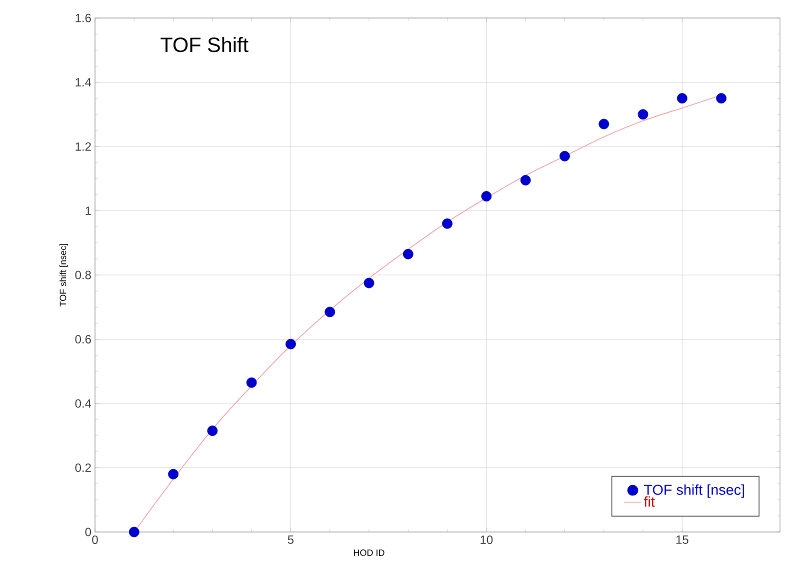  Describe the element at coordinates (369, 553) in the screenshot. I see `x-axis-title: HOD ID` at that location.